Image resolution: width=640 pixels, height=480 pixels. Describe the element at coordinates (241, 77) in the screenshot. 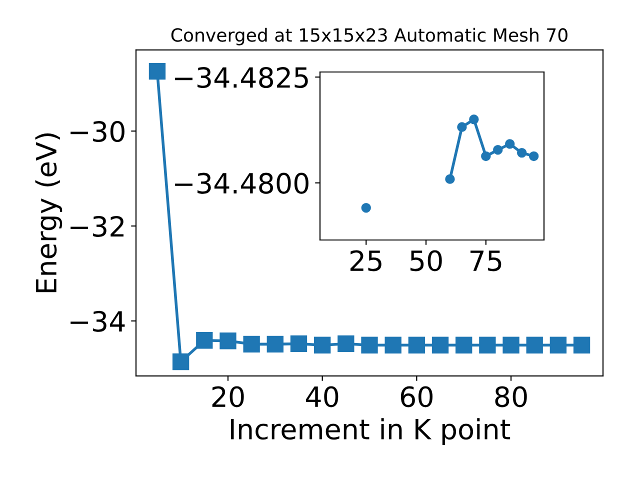

I see `y-tick-label: −34.4825` at that location.